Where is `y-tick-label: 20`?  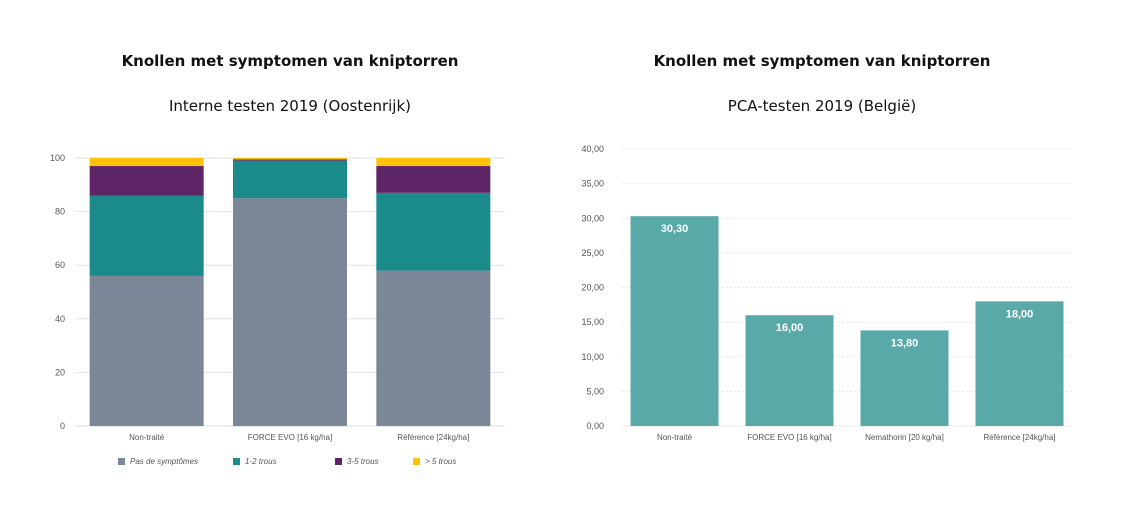
y-tick-label: 20 is located at coordinates (60, 372).